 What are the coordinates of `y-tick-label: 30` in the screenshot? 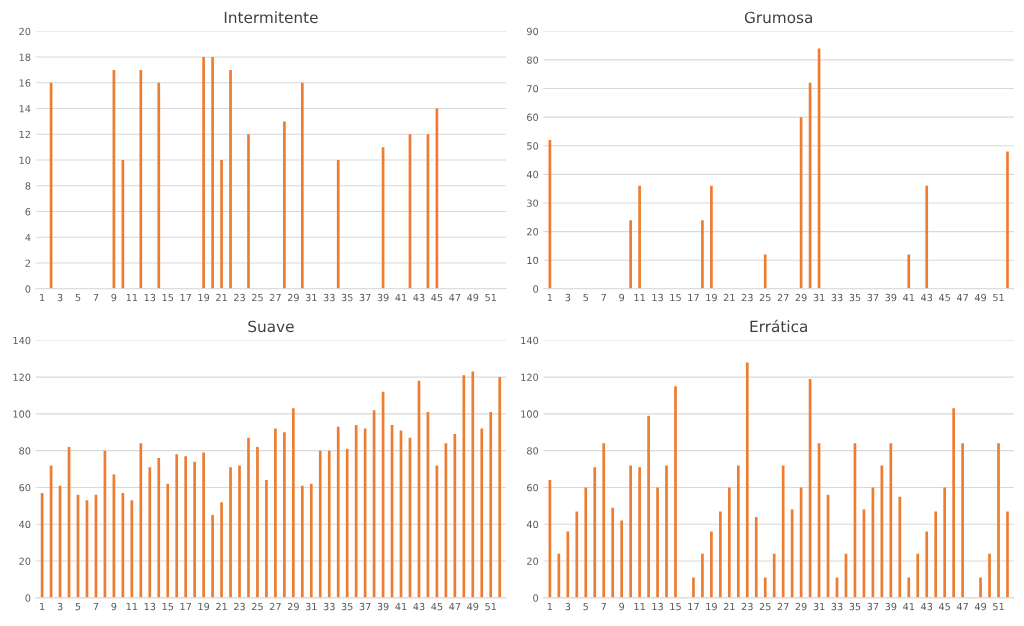 It's located at (533, 203).